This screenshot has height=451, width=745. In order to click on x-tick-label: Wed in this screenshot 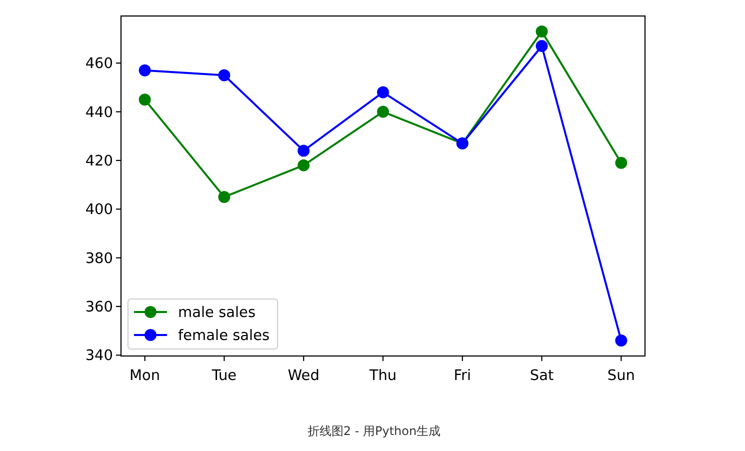, I will do `click(304, 376)`.